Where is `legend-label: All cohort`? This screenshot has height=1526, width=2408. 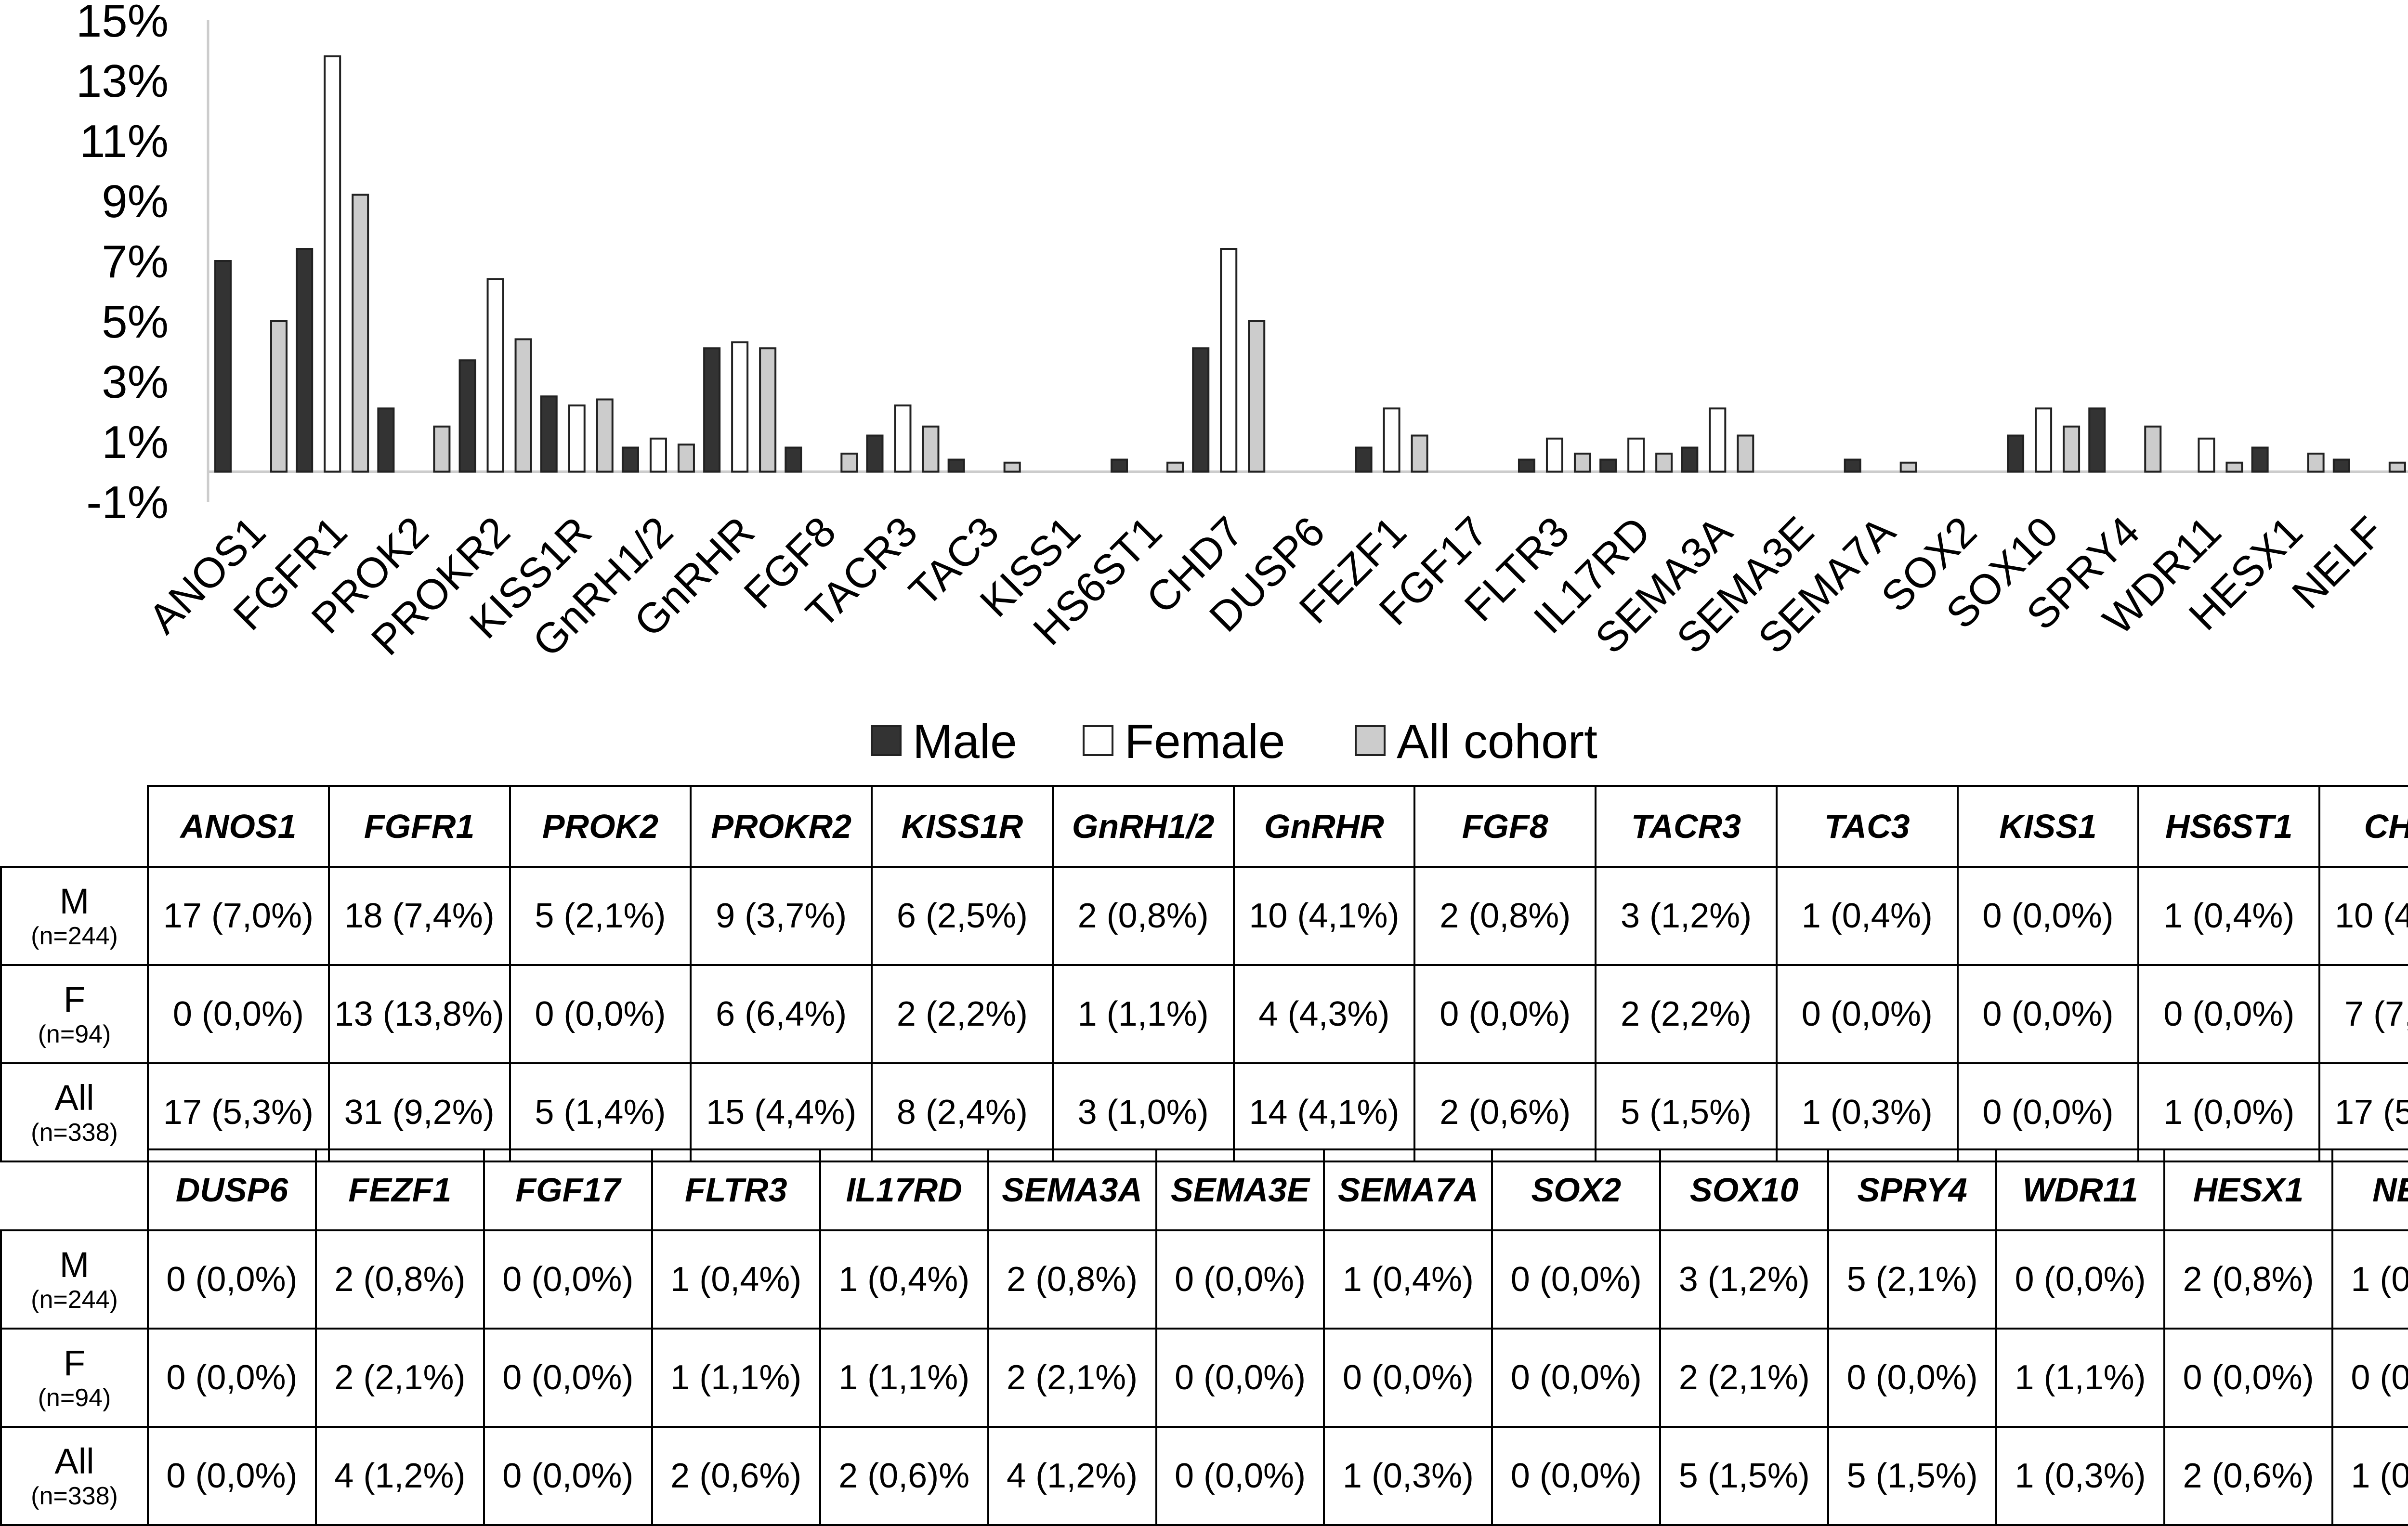
legend-label: All cohort is located at coordinates (1497, 742).